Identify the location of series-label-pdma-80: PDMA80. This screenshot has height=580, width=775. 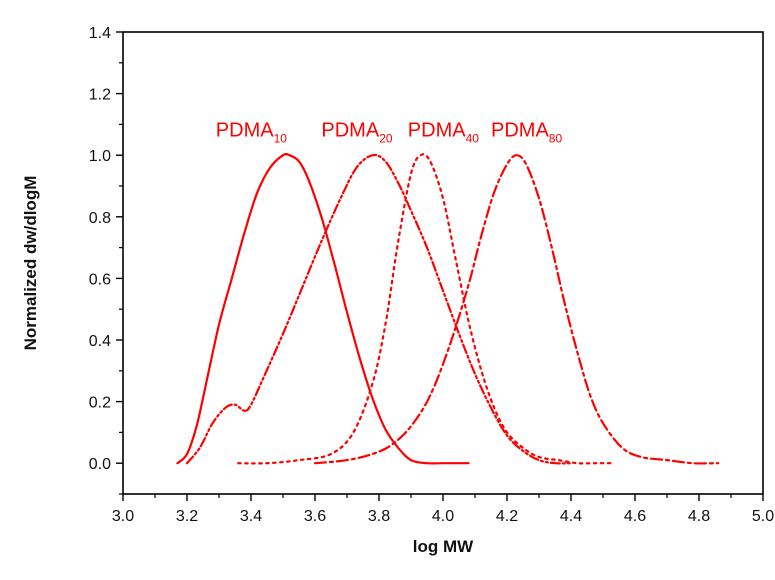
(526, 133).